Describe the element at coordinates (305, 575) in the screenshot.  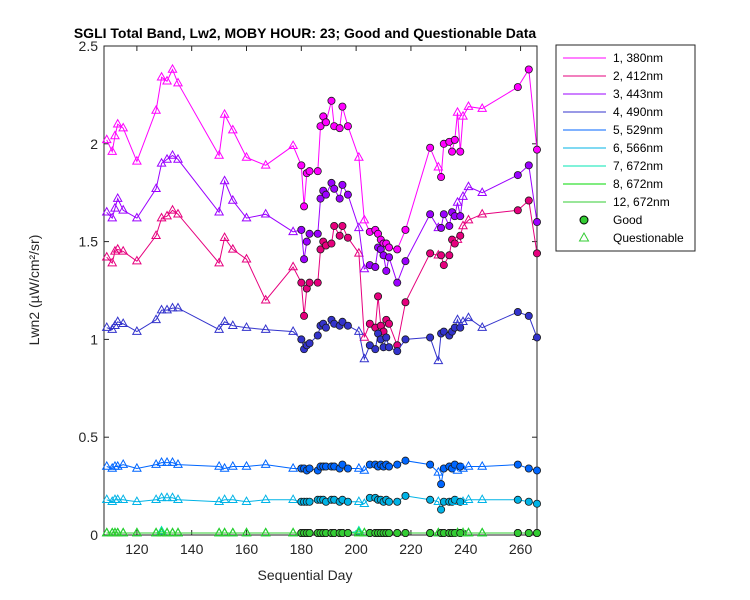
I see `x-axis-label: Sequential Day` at that location.